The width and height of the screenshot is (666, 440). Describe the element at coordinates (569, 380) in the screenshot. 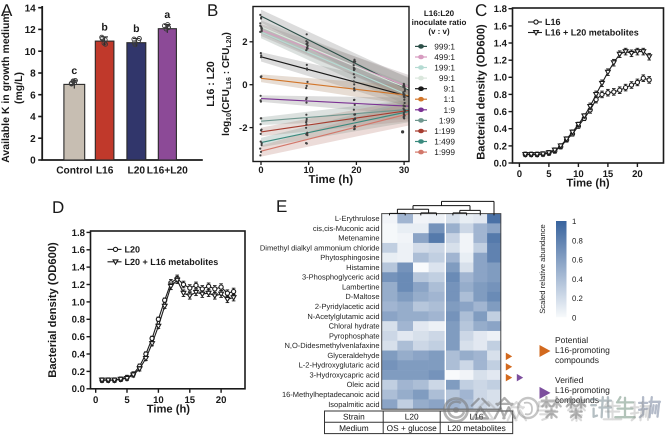

I see `svg-text: Verified` at that location.